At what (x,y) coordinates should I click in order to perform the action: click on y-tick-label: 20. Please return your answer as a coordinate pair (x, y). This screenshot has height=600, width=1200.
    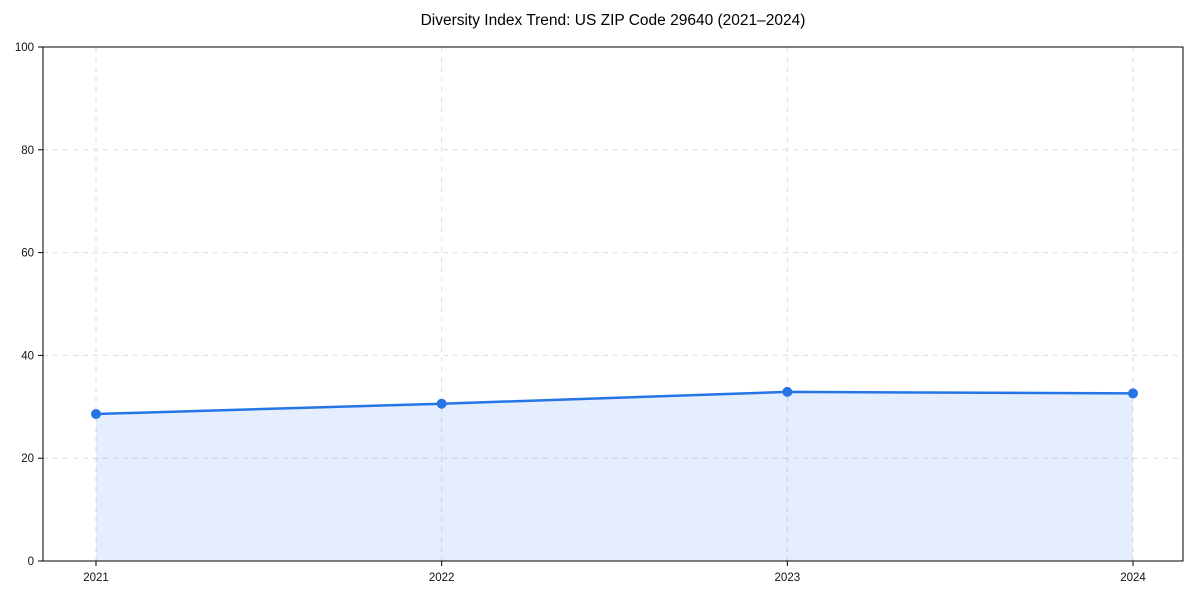
    Looking at the image, I should click on (27, 459).